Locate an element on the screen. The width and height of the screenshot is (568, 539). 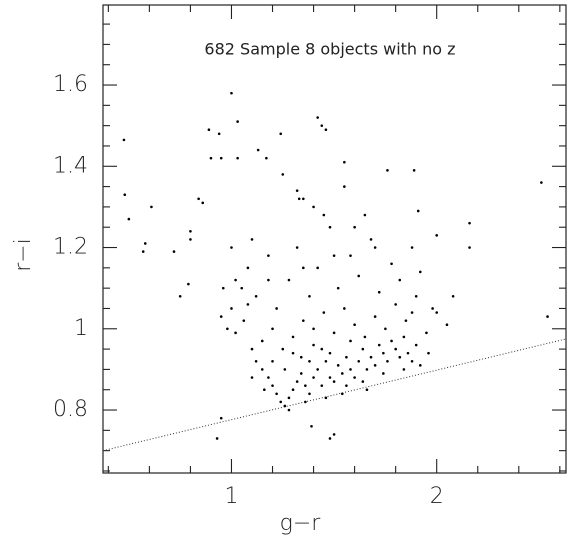
y-tick-label: 1.6 is located at coordinates (70, 84).